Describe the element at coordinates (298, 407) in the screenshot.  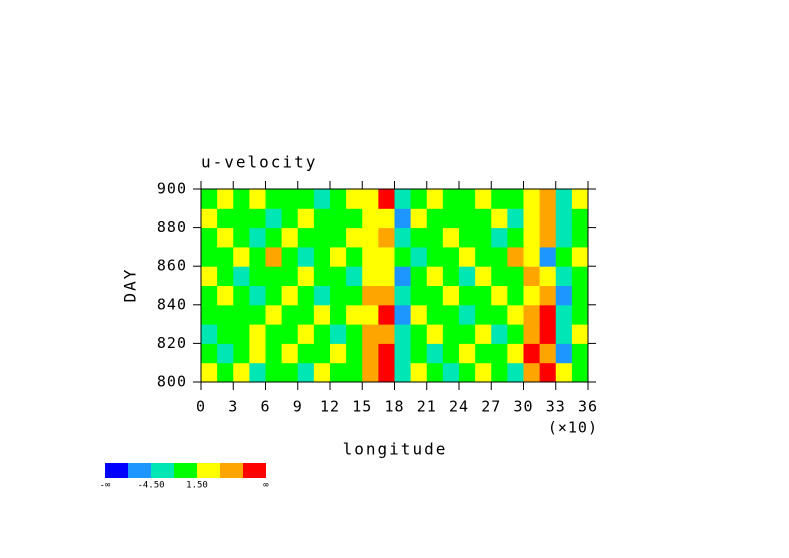
I see `x-tick-label: 9` at that location.